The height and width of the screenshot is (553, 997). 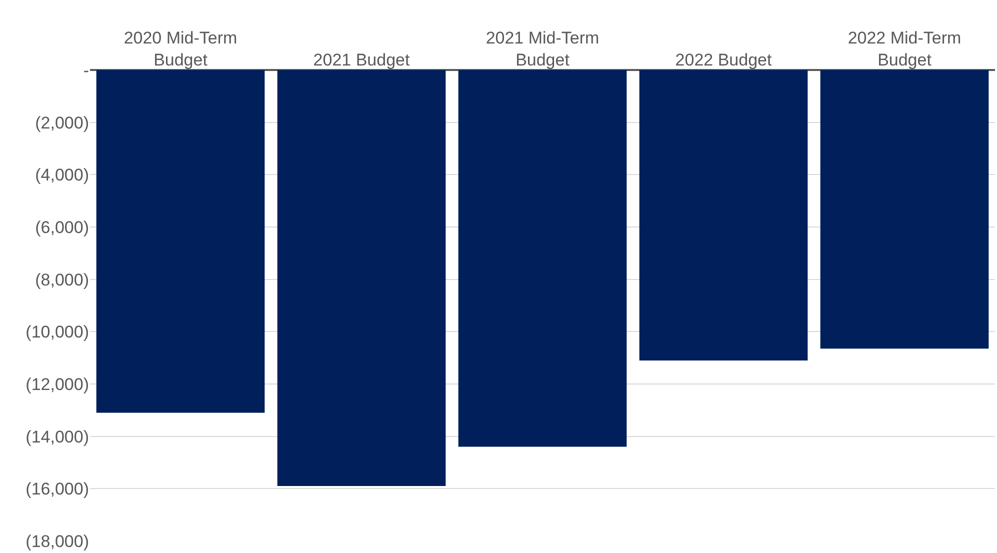 What do you see at coordinates (57, 384) in the screenshot?
I see `y-tick-label: (12,000)` at bounding box center [57, 384].